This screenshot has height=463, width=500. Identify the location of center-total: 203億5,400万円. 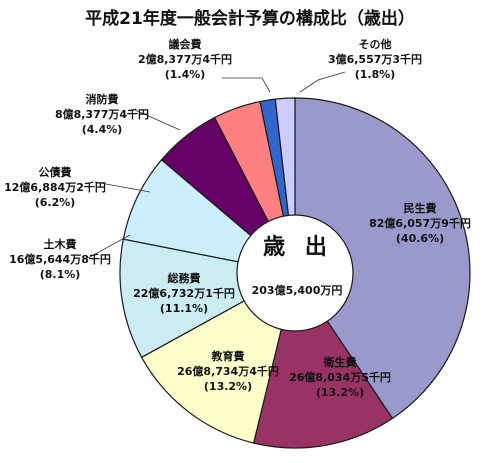
(297, 290).